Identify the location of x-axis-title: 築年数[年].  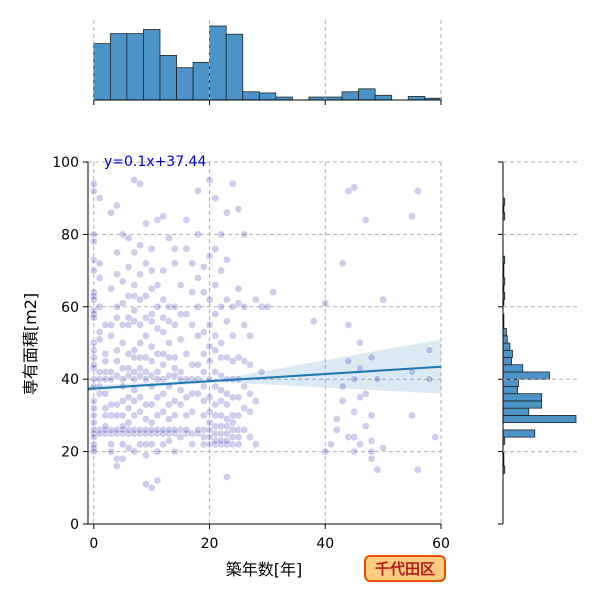
(264, 569).